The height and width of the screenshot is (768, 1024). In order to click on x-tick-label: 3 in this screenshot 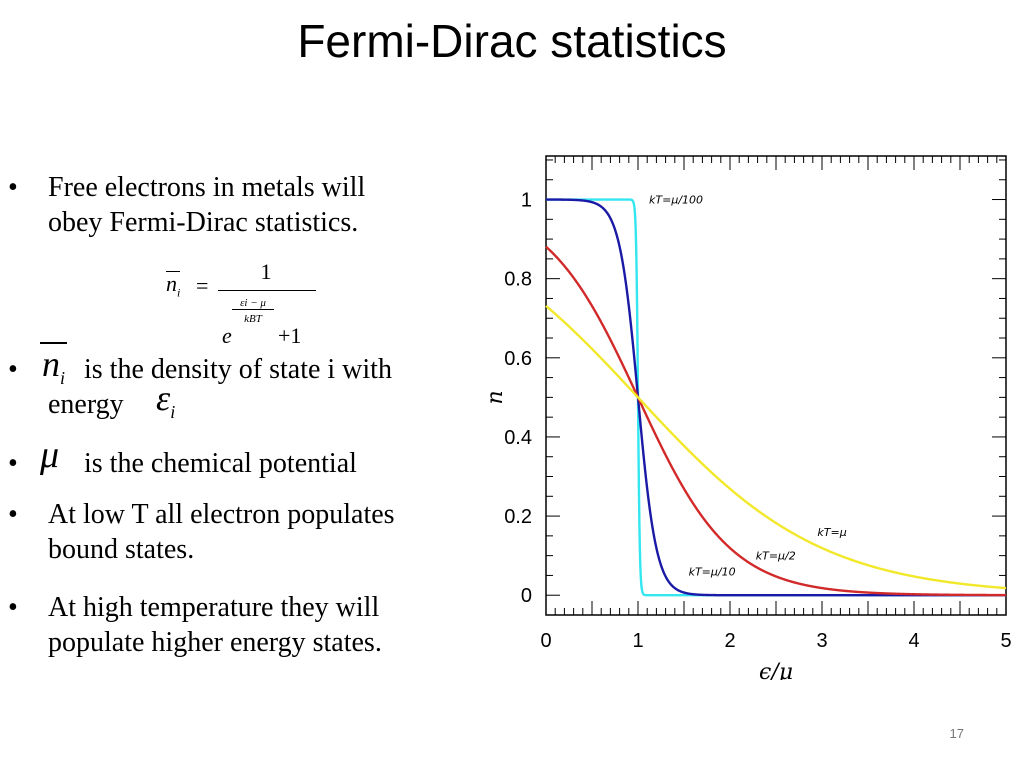, I will do `click(821, 641)`.